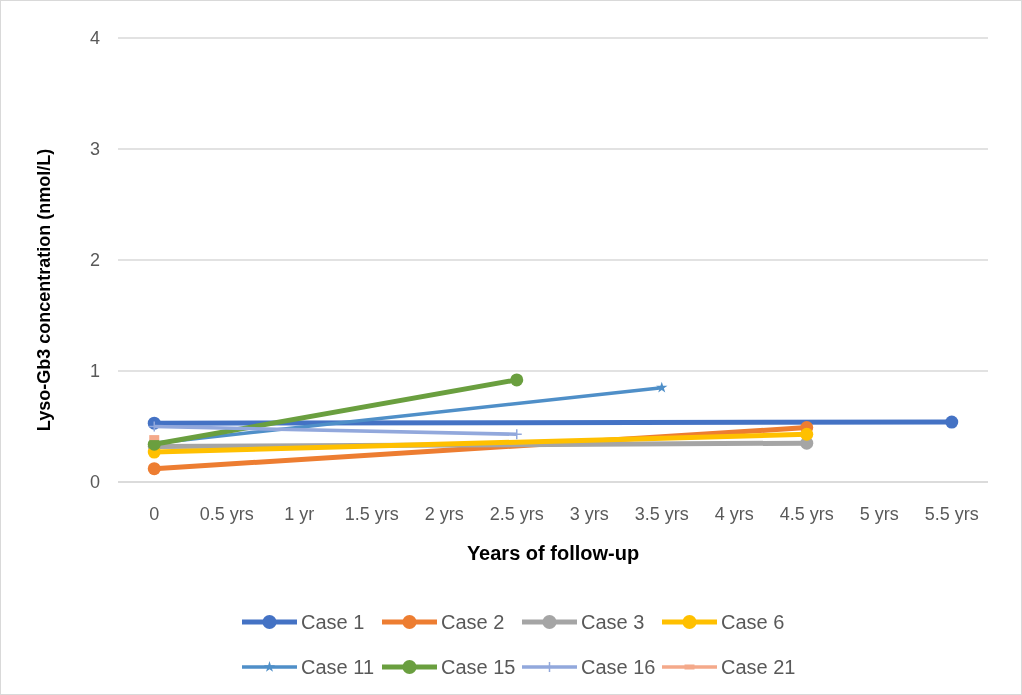  I want to click on x-tick-label: 0, so click(154, 514).